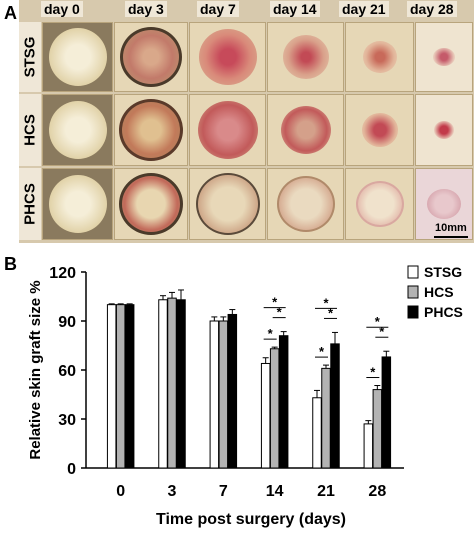 Image resolution: width=474 pixels, height=534 pixels. Describe the element at coordinates (451, 237) in the screenshot. I see `scale-bar` at that location.